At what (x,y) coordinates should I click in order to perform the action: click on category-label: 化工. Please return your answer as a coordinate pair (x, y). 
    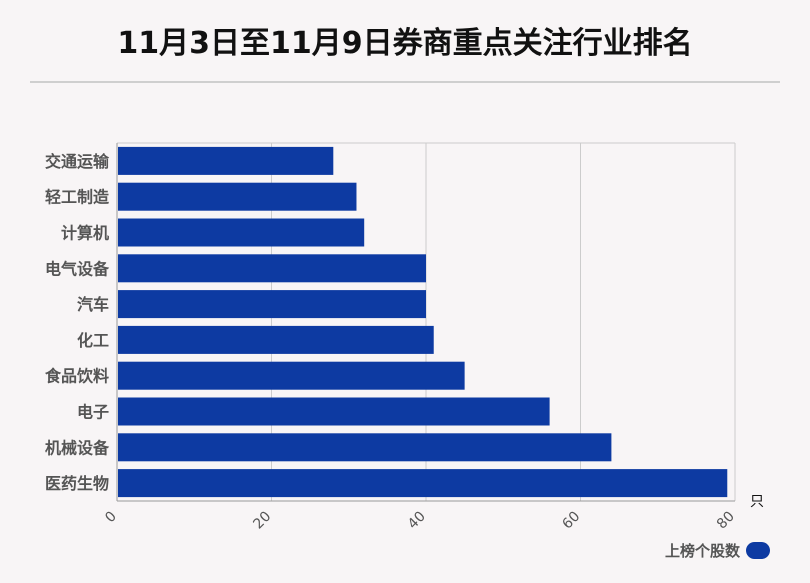
    Looking at the image, I should click on (93, 340).